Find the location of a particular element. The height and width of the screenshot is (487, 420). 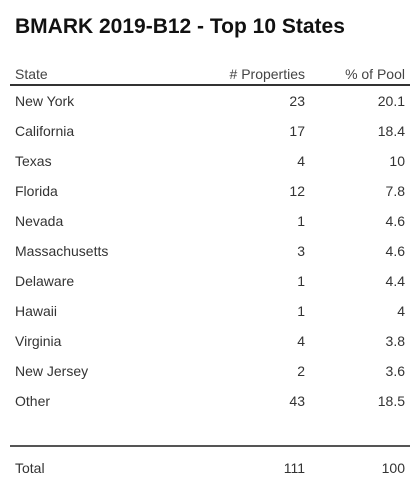

state-cell: New York is located at coordinates (45, 101).